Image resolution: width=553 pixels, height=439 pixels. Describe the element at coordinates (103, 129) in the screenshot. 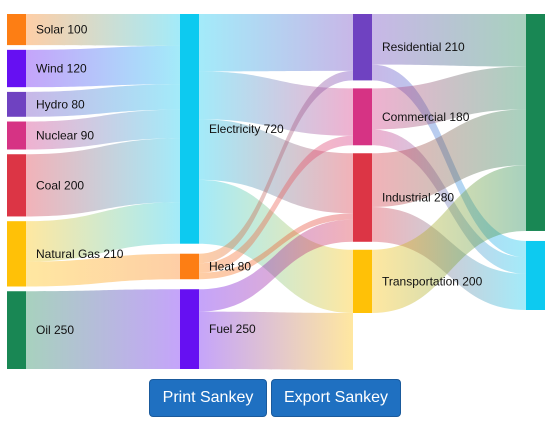

I see `link-nuclear-to-electricity` at that location.